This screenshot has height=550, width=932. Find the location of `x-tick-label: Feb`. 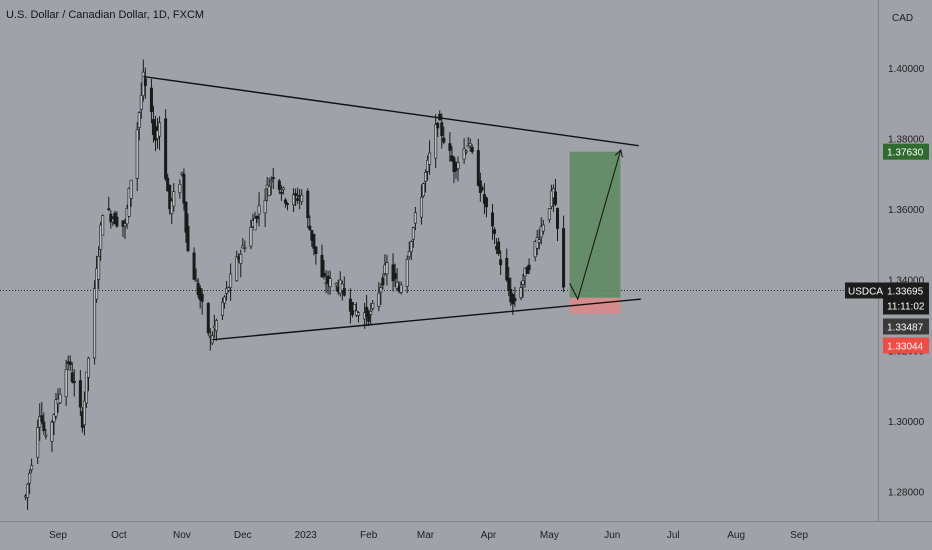

x-tick-label: Feb is located at coordinates (369, 535).